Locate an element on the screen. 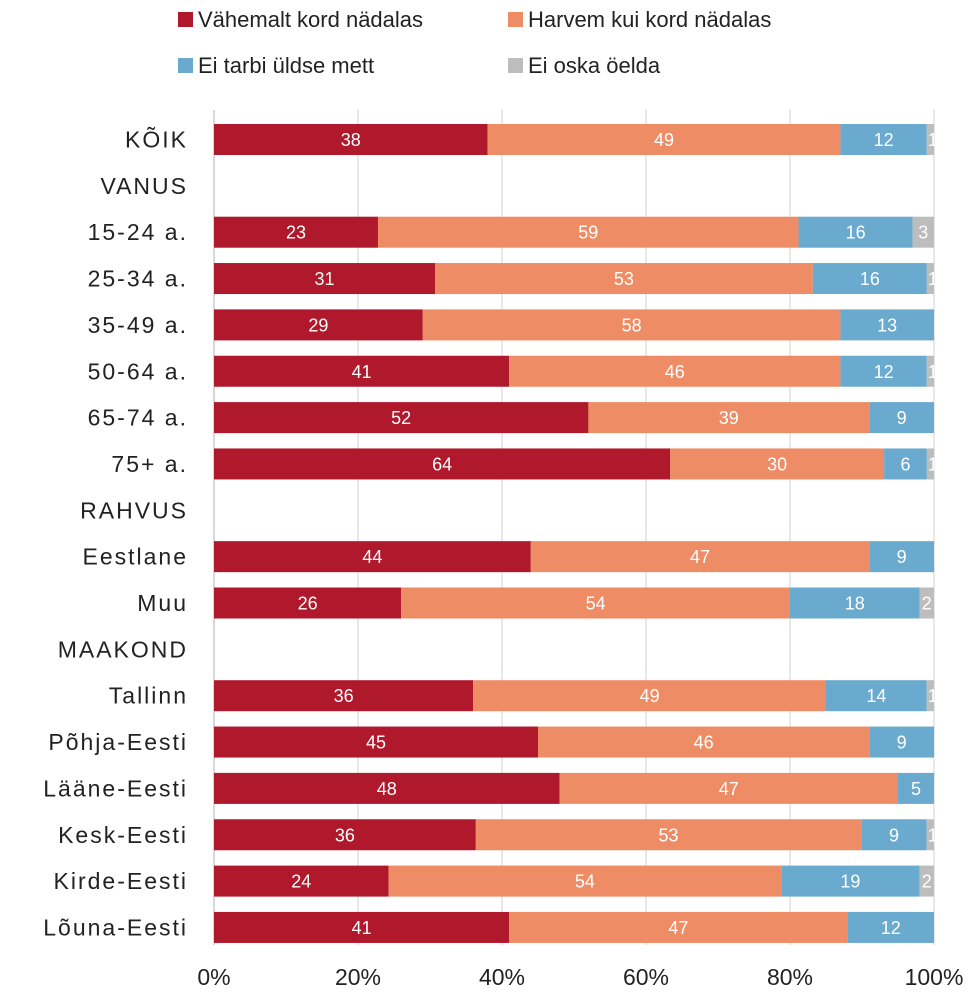 This screenshot has height=995, width=973. data-label: 59 is located at coordinates (588, 233).